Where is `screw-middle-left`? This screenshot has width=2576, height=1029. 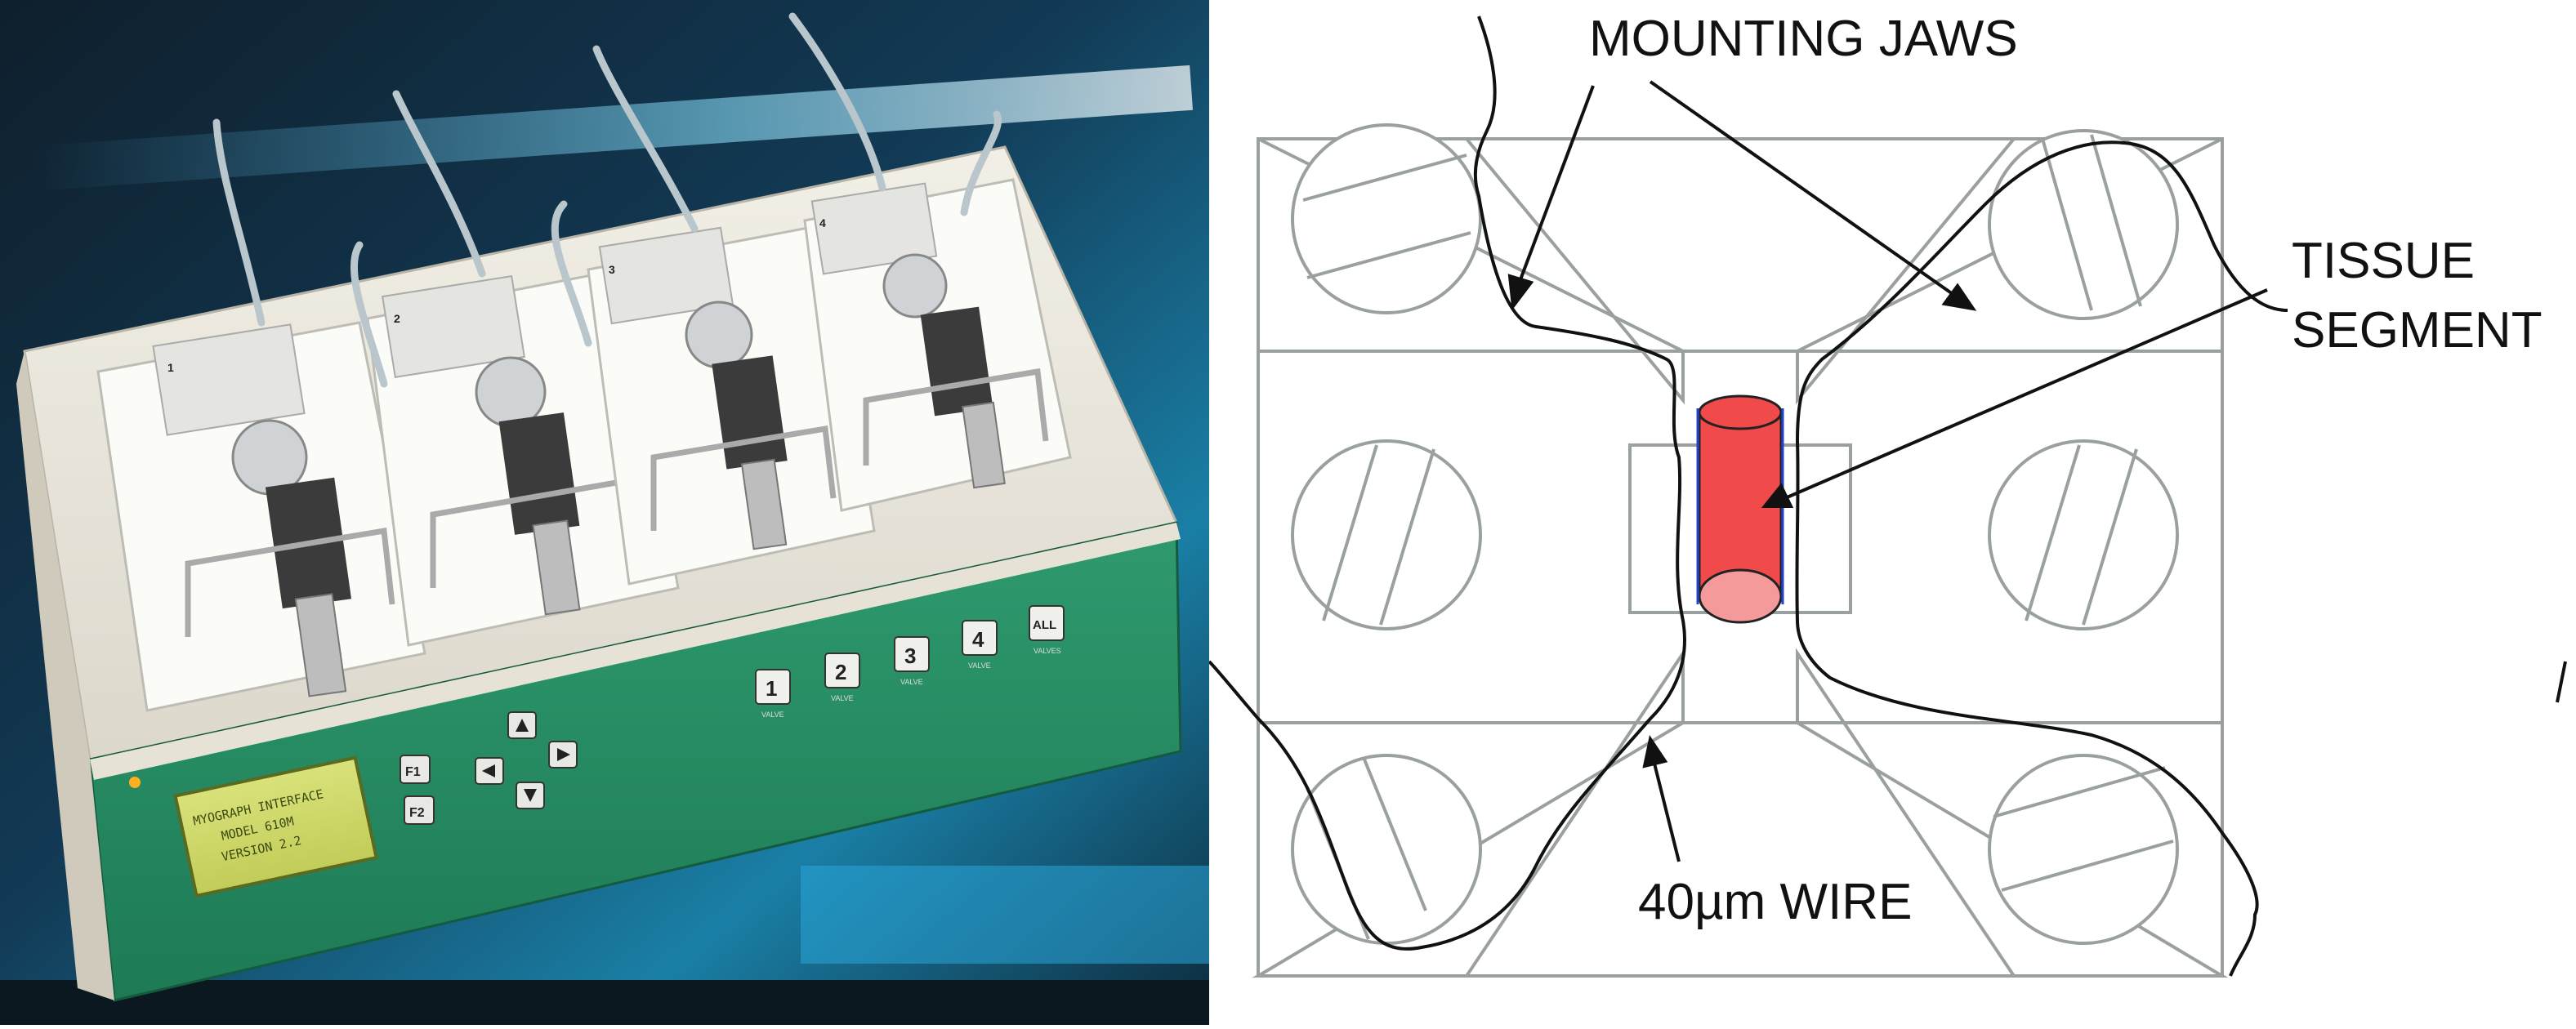
screw-middle-left is located at coordinates (1387, 534).